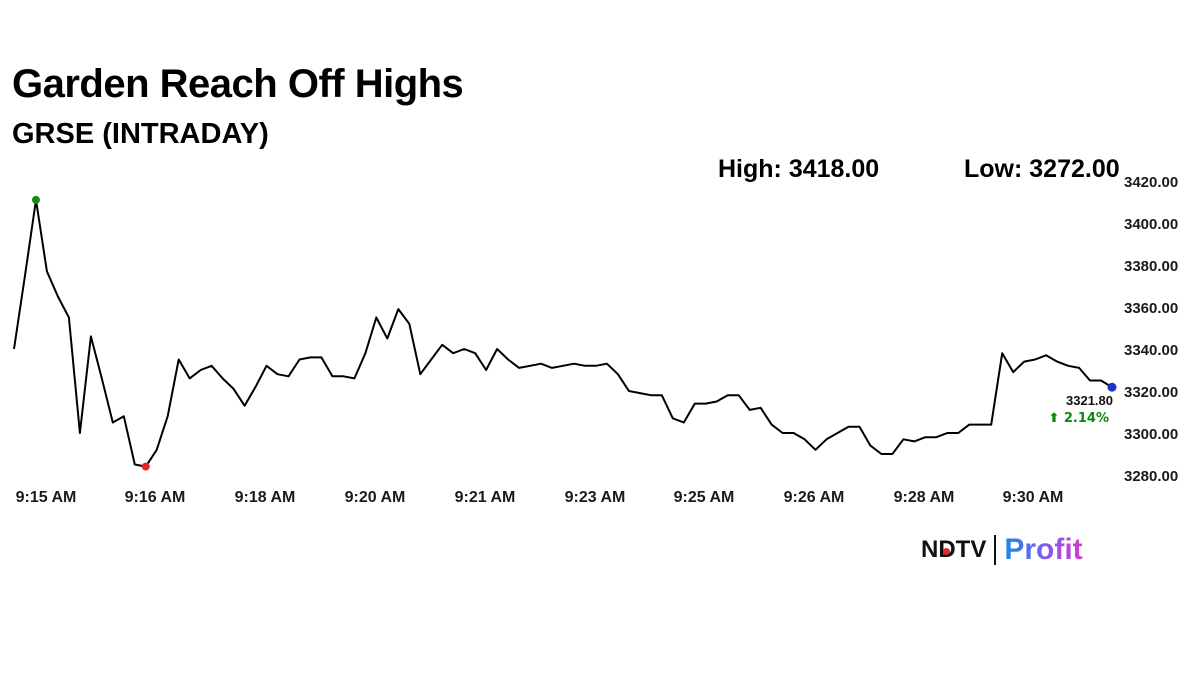  Describe the element at coordinates (954, 549) in the screenshot. I see `logo-ndtv-text: NDTV` at that location.